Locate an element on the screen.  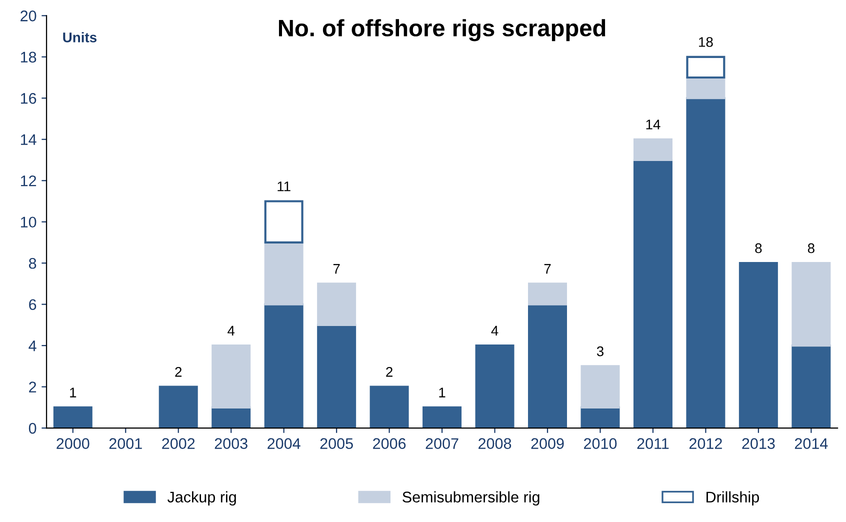
x-tick-label: 2003 is located at coordinates (231, 443).